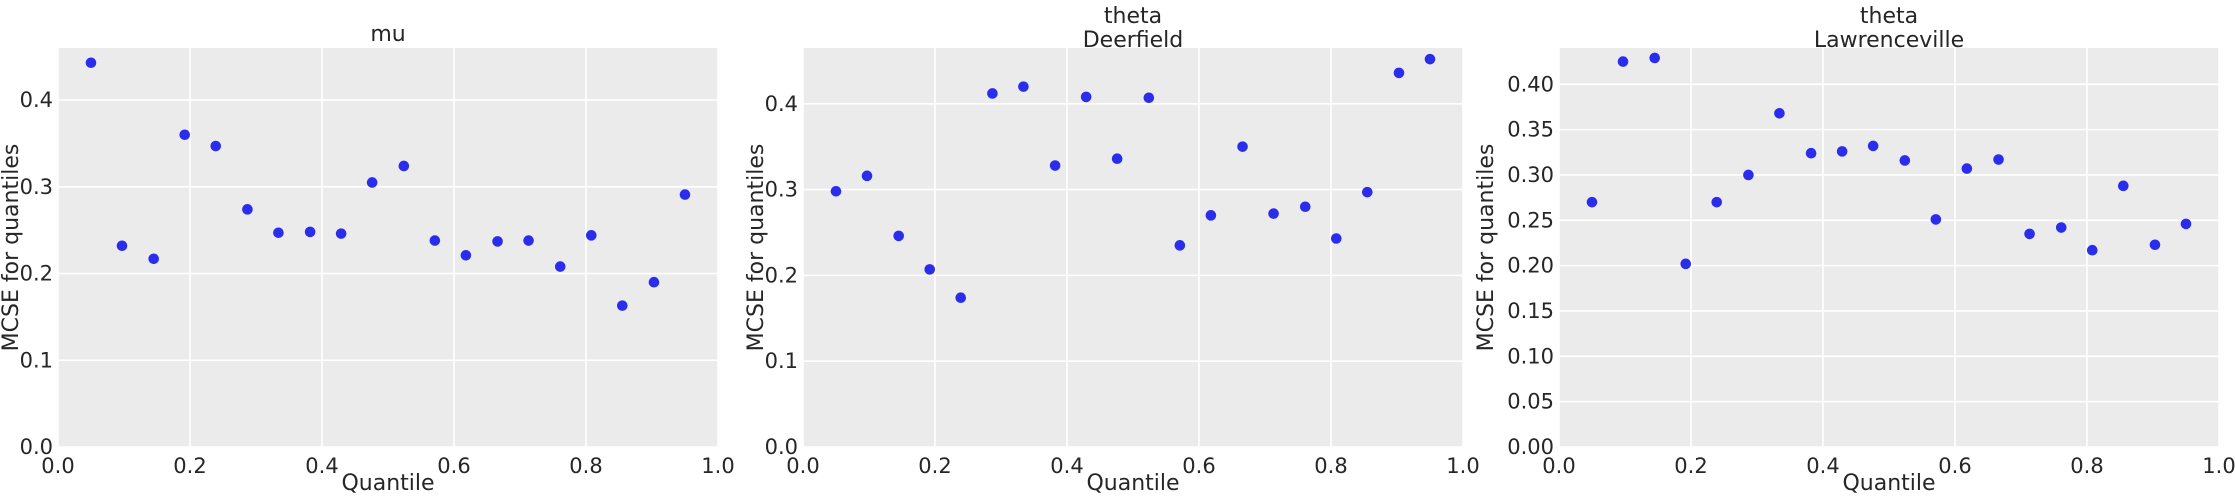 The width and height of the screenshot is (2235, 496). Describe the element at coordinates (1530, 130) in the screenshot. I see `y-tick-label: 0.35` at that location.